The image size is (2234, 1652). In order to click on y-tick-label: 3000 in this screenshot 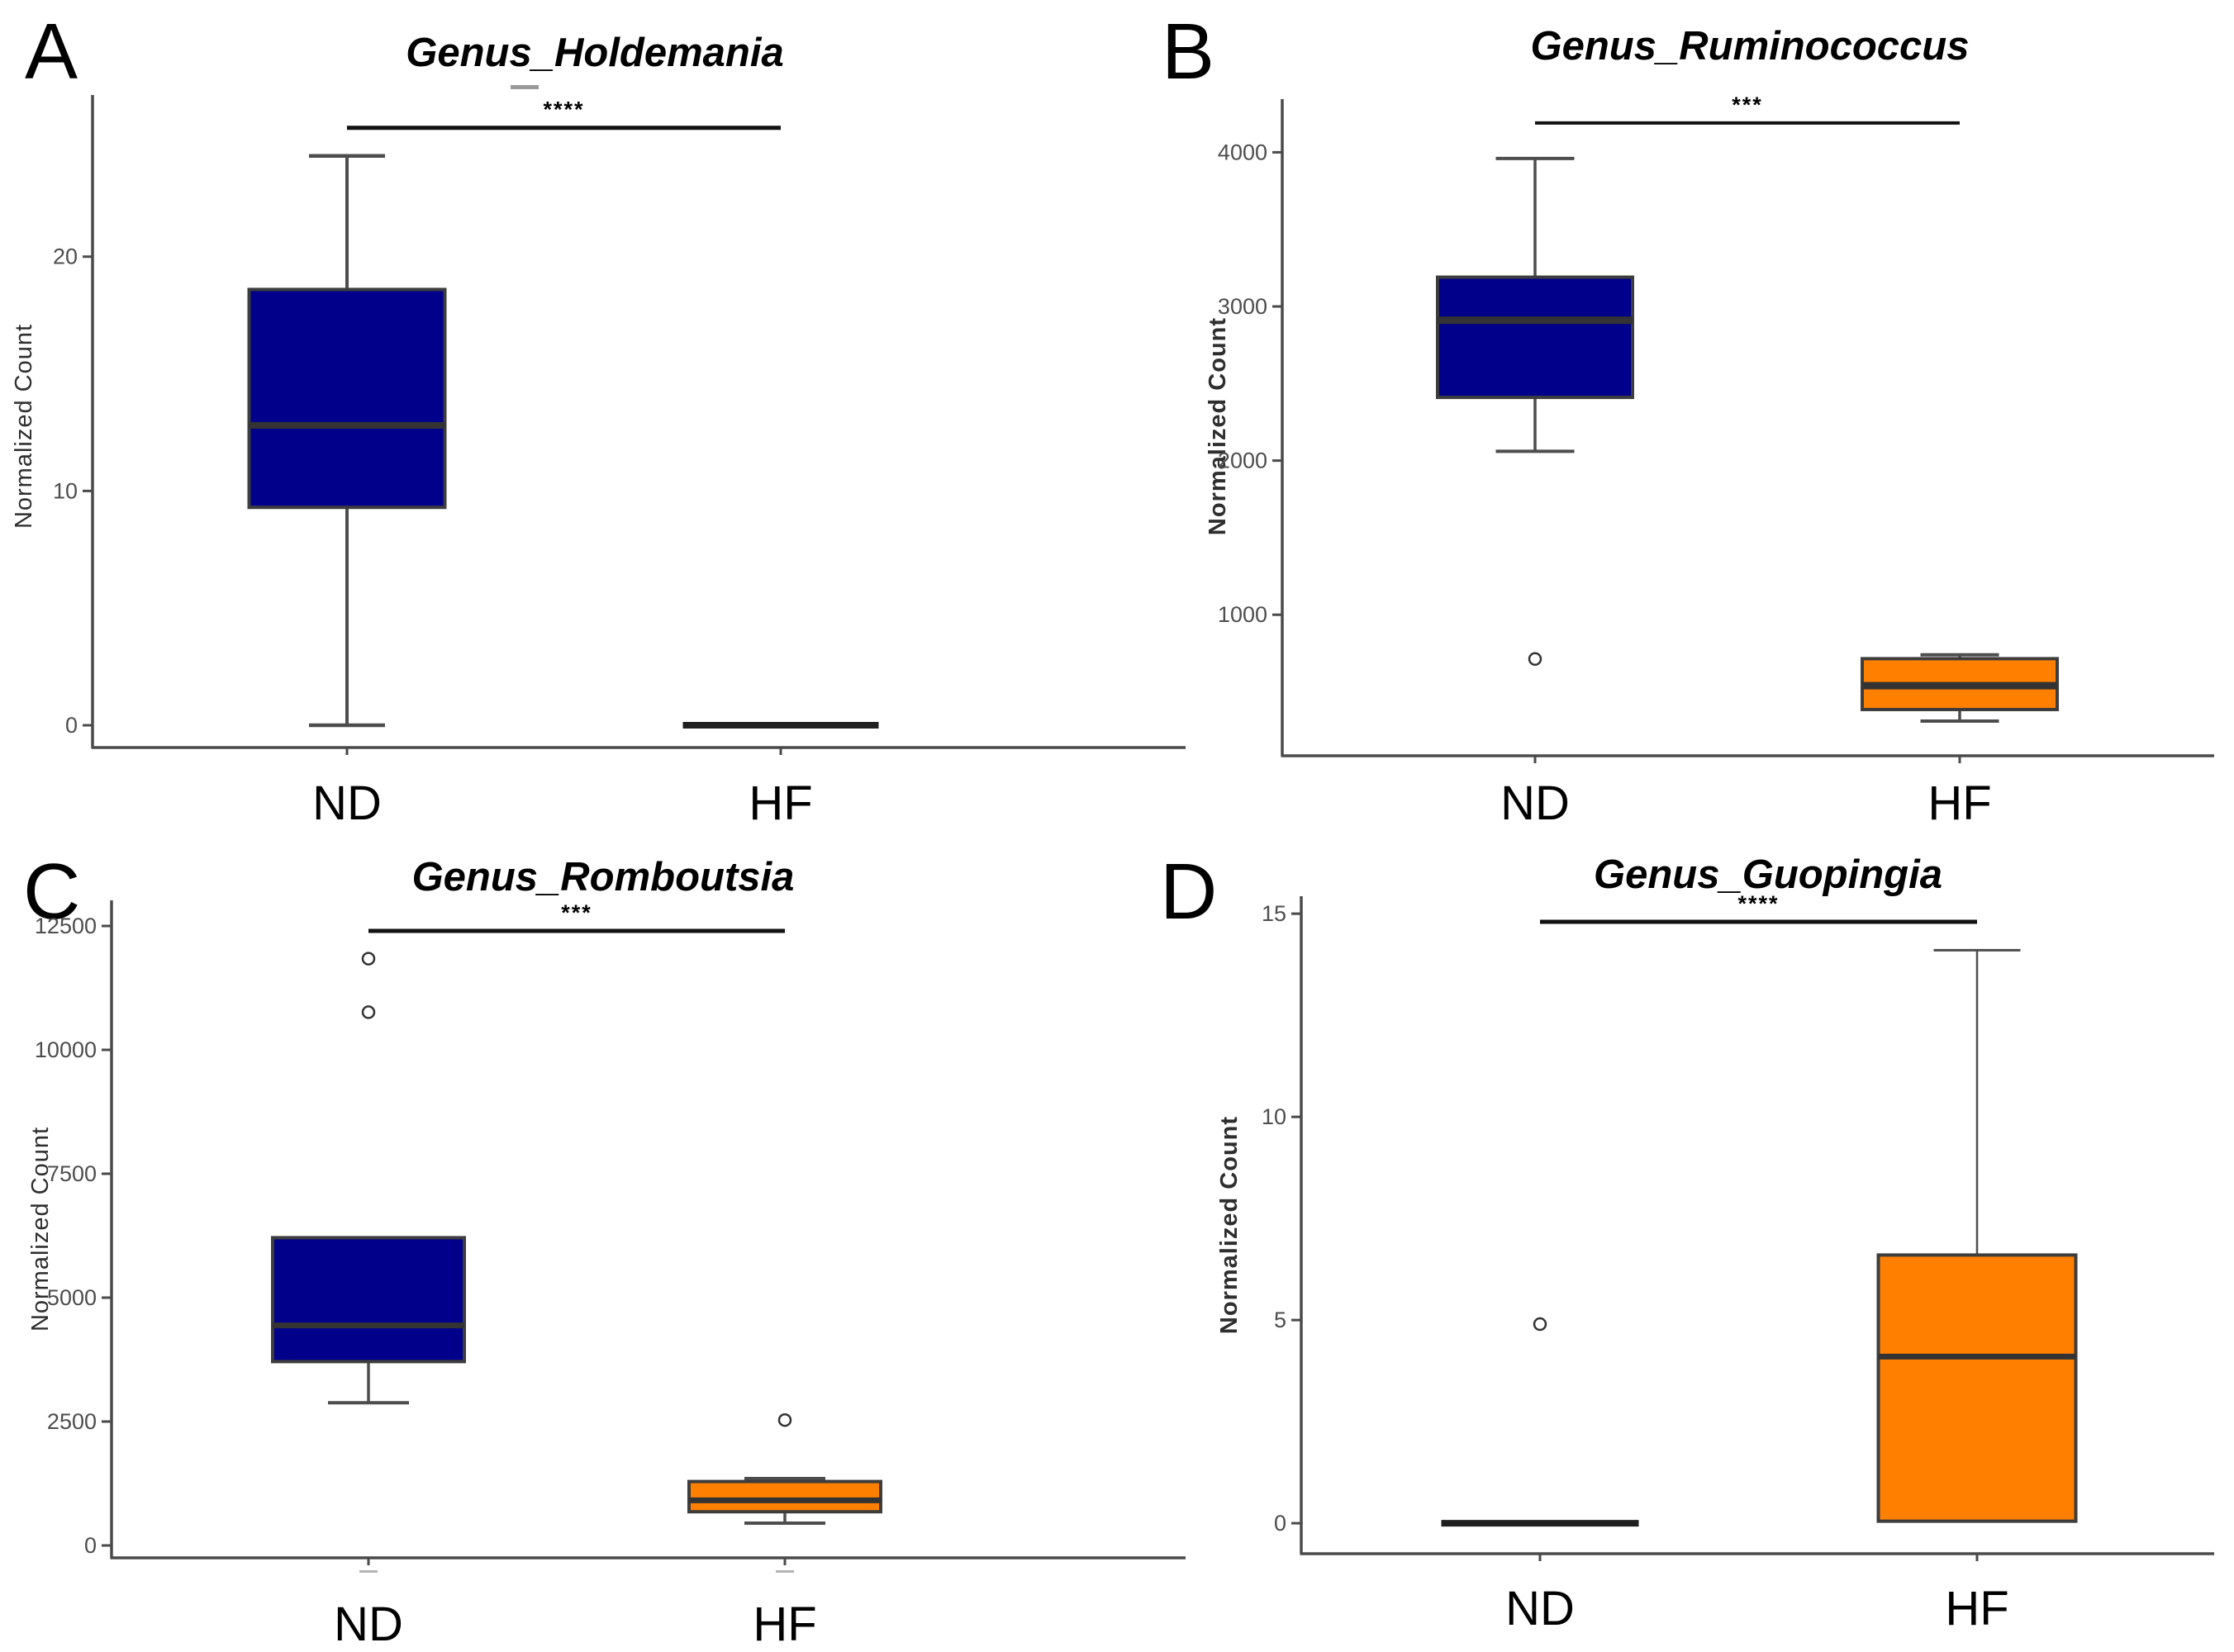, I will do `click(1242, 306)`.